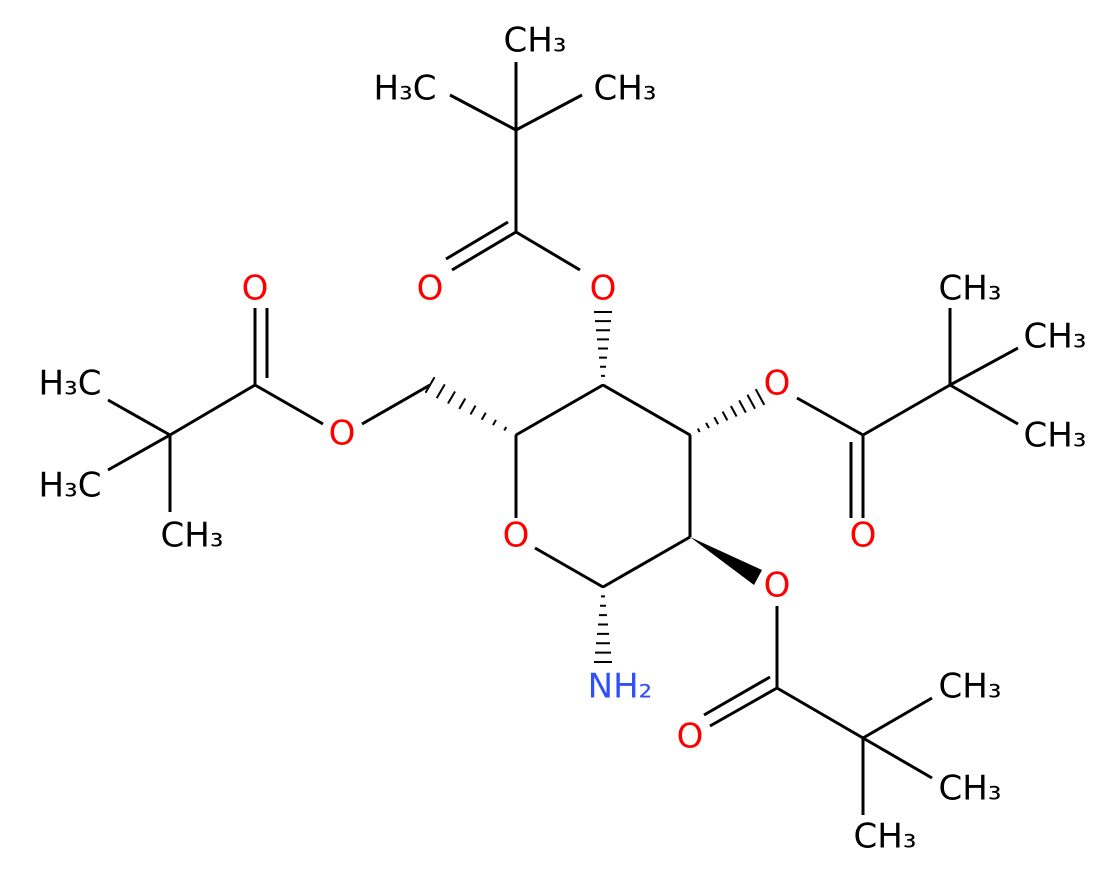 Image resolution: width=1119 pixels, height=881 pixels. Describe the element at coordinates (620, 687) in the screenshot. I see `atom-label: NH₂` at that location.